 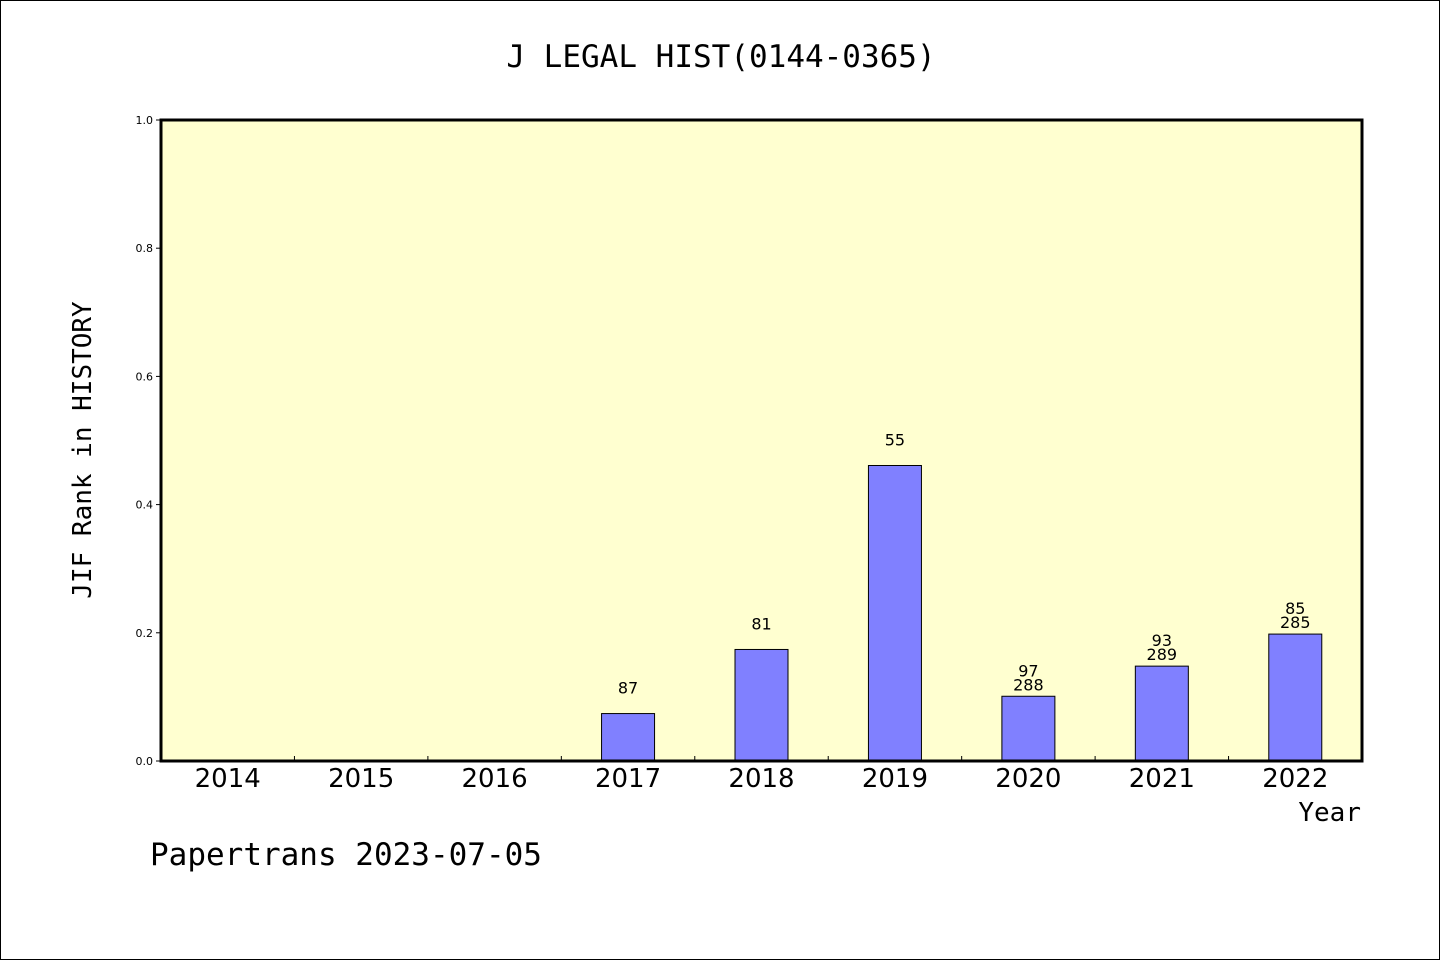 What do you see at coordinates (761, 779) in the screenshot?
I see `x-tick-label: 2018` at bounding box center [761, 779].